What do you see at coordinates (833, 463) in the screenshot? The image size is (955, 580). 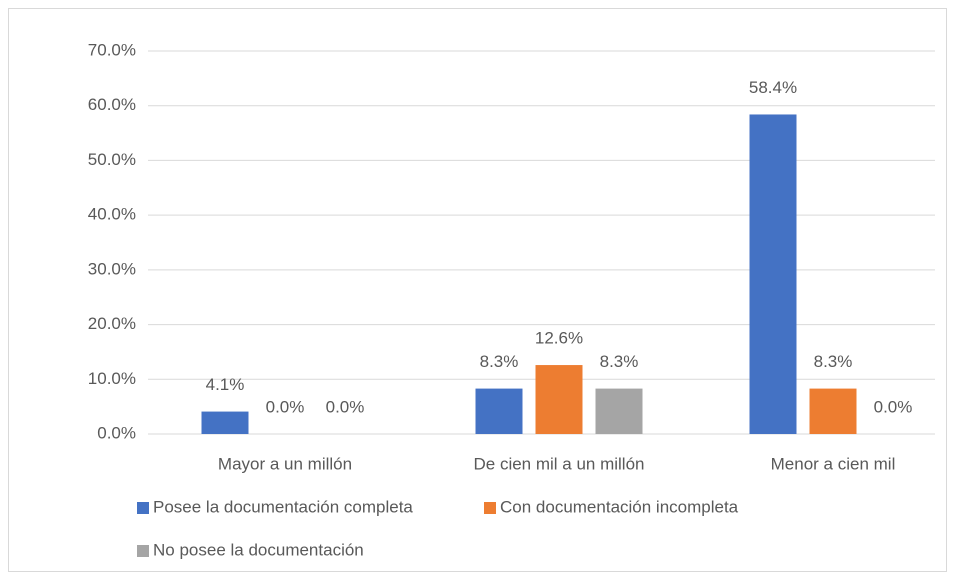 I see `x-tick-label: Menor a cien mil` at bounding box center [833, 463].